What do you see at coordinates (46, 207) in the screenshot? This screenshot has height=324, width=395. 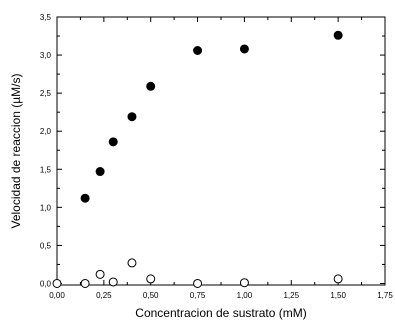 I see `y-tick-label: 1,0` at bounding box center [46, 207].